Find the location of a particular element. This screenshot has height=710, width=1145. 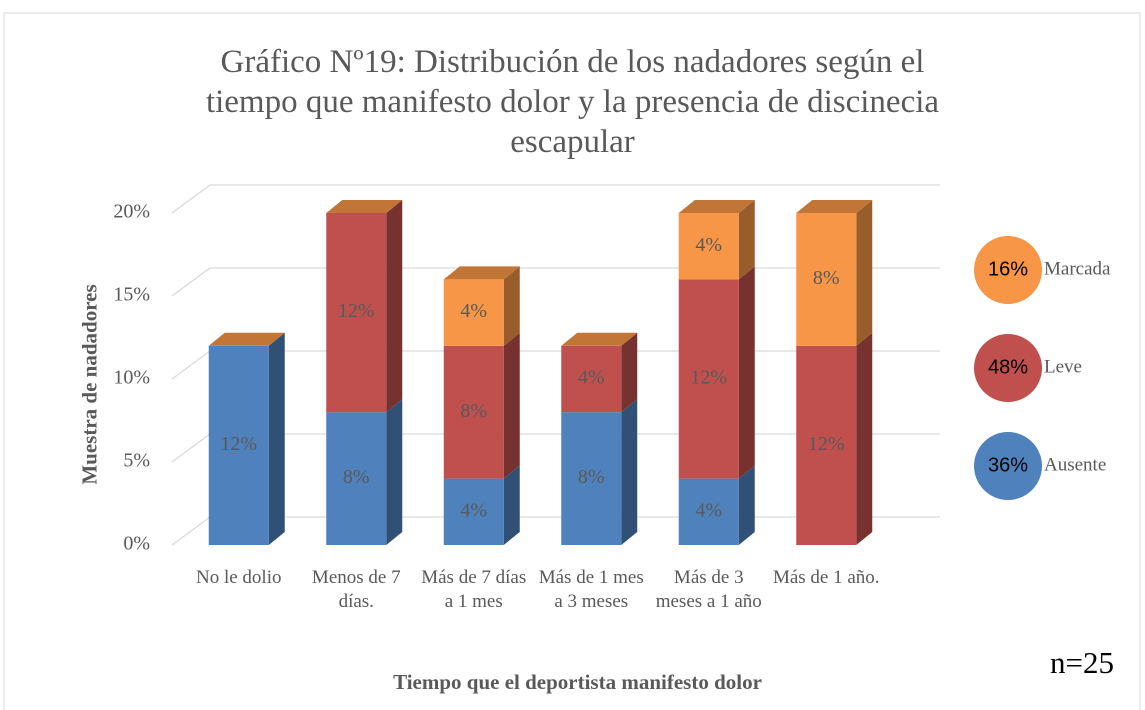

y-axis-label: Muestra de nadadores is located at coordinates (89, 384).